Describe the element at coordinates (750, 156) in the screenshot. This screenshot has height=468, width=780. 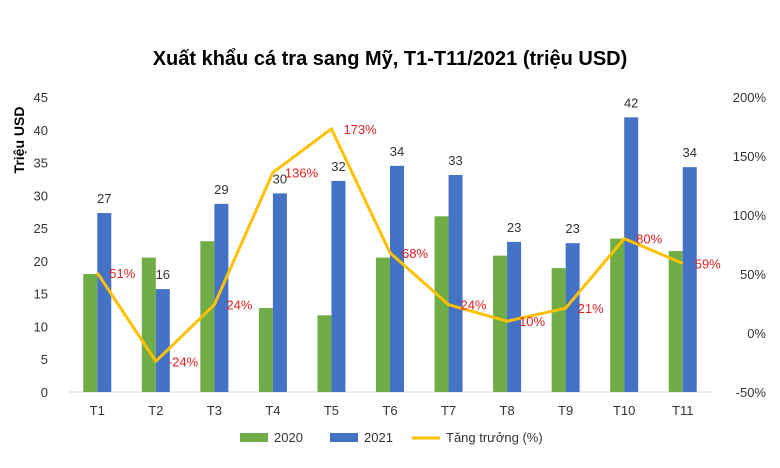
I see `y2-tick-label: 150%` at that location.